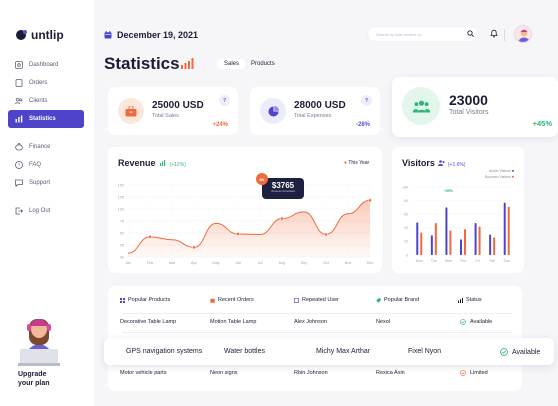 The image size is (558, 406). What do you see at coordinates (520, 352) in the screenshot?
I see `cell-status: Available` at bounding box center [520, 352].